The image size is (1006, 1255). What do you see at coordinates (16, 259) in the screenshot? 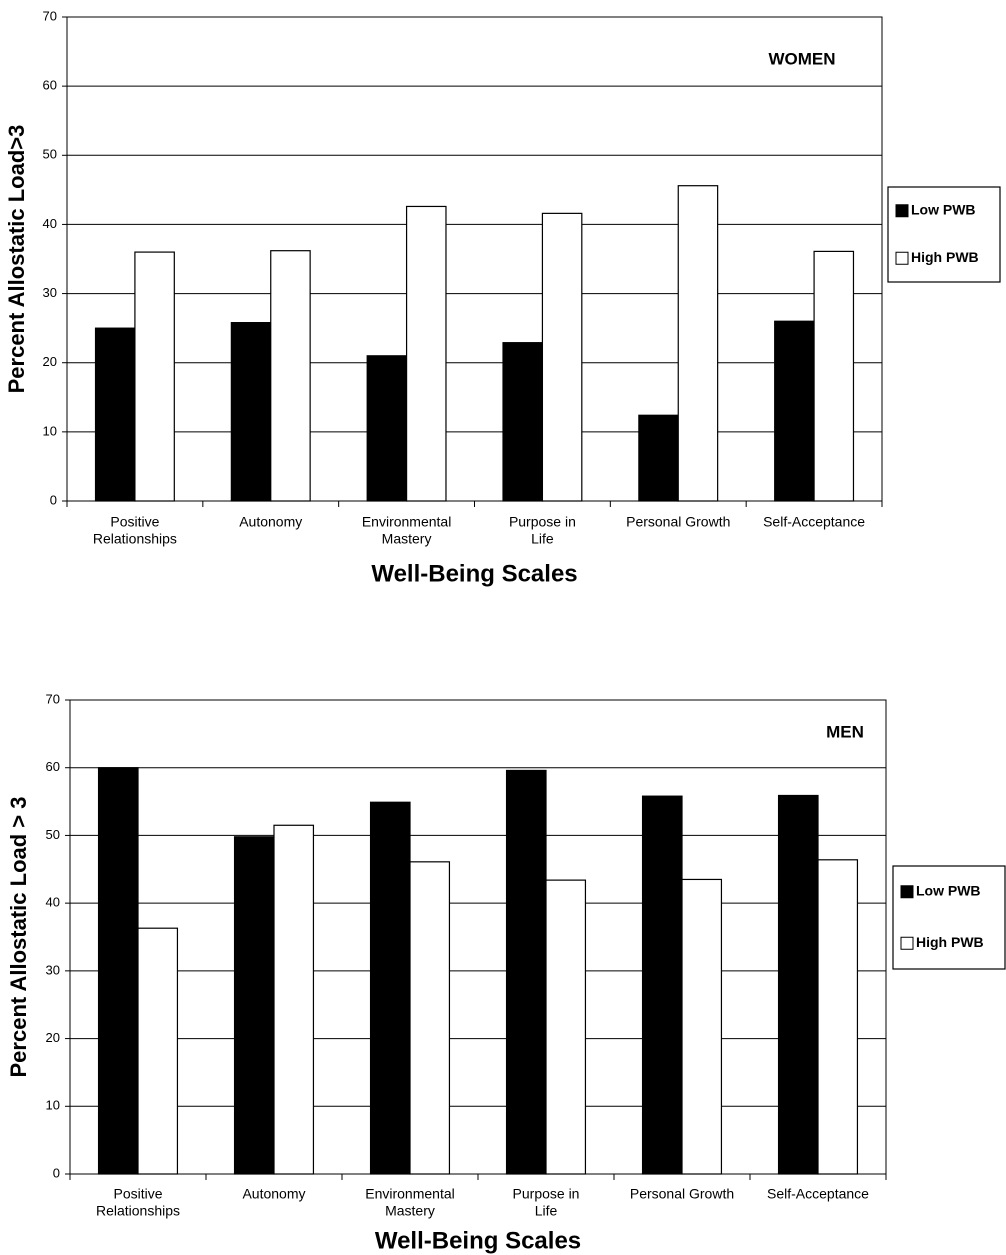
I see `y-axis-title: Percent Allostatic Load>3` at bounding box center [16, 259].